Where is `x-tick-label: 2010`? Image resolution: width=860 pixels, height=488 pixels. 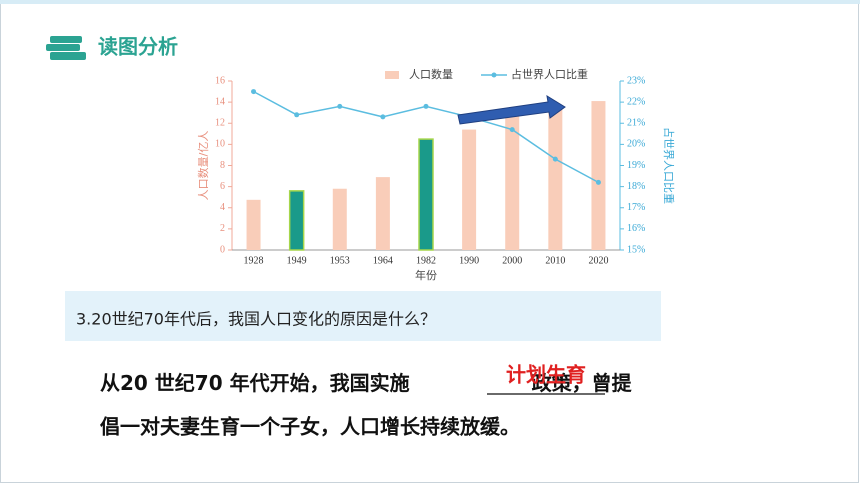 x-tick-label: 2010 is located at coordinates (555, 260).